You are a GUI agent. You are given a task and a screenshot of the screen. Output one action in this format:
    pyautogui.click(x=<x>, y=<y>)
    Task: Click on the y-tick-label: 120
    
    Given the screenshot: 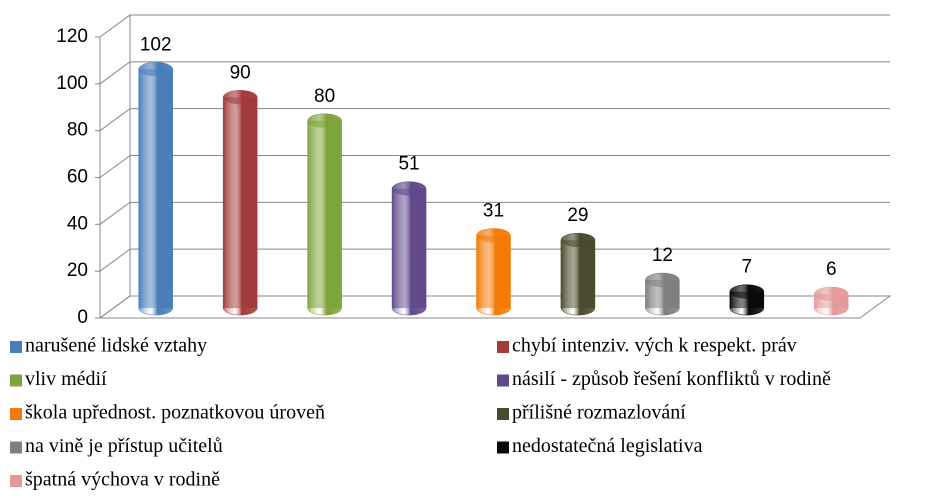 What is the action you would take?
    pyautogui.click(x=72, y=36)
    